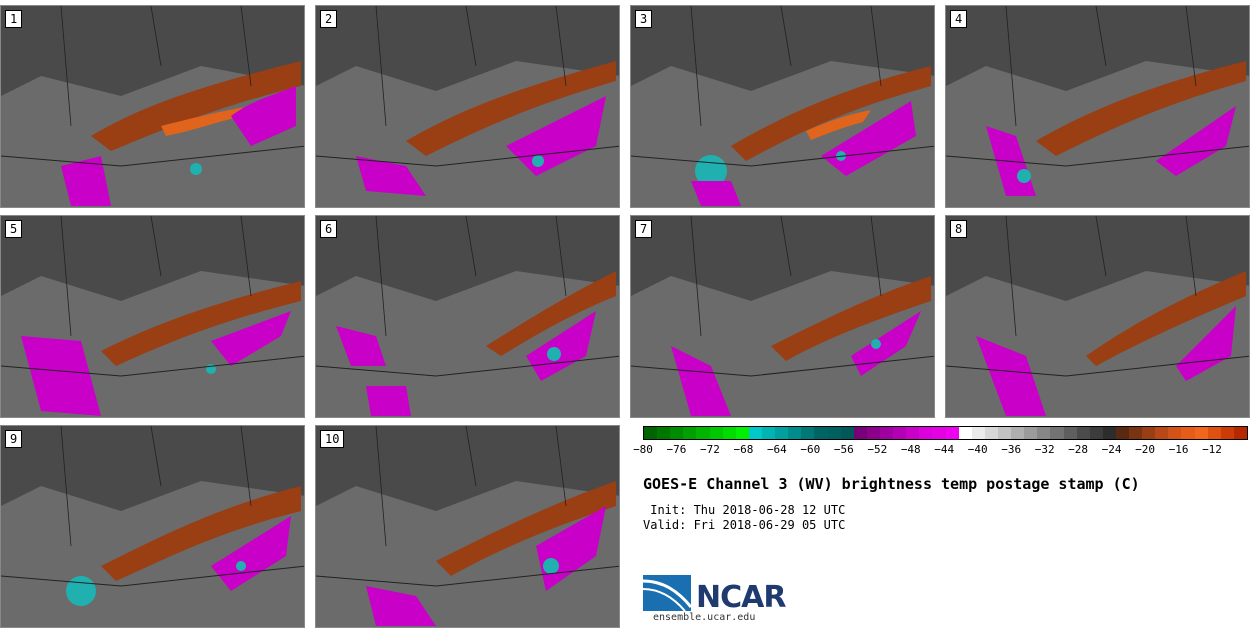 Image resolution: width=1260 pixels, height=628 pixels. I want to click on panel-label: 9, so click(14, 439).